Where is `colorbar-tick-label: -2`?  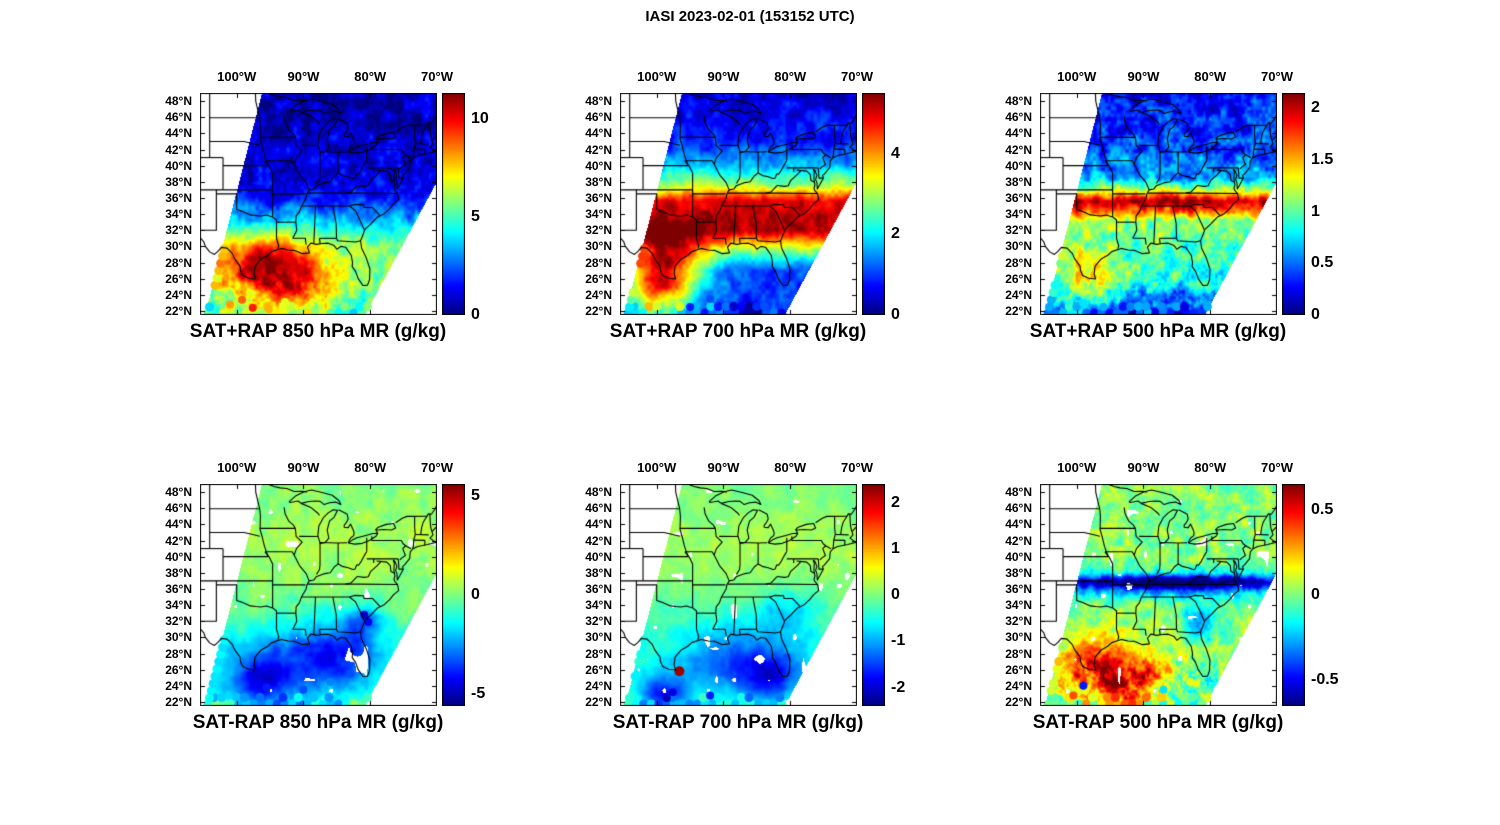
colorbar-tick-label: -2 is located at coordinates (898, 687).